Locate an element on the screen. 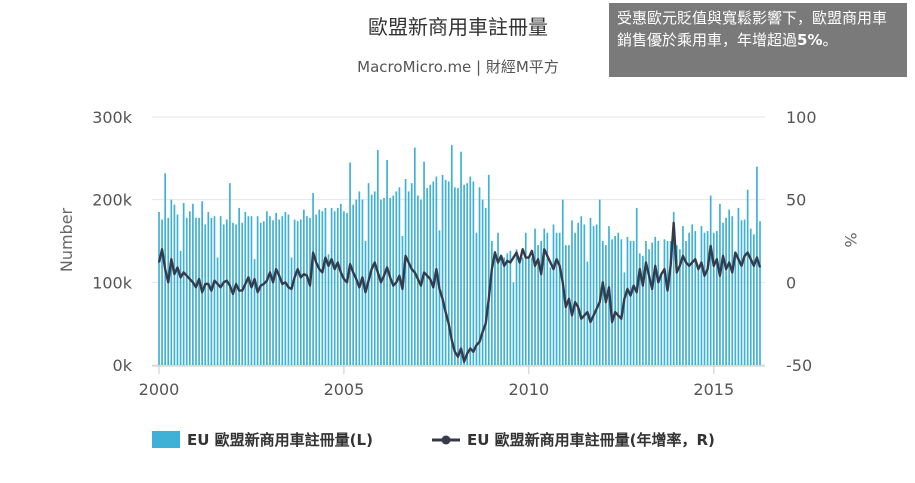 This screenshot has height=483, width=915. legend-item-bar: EU 歐盟新商用車註冊量(L) is located at coordinates (262, 440).